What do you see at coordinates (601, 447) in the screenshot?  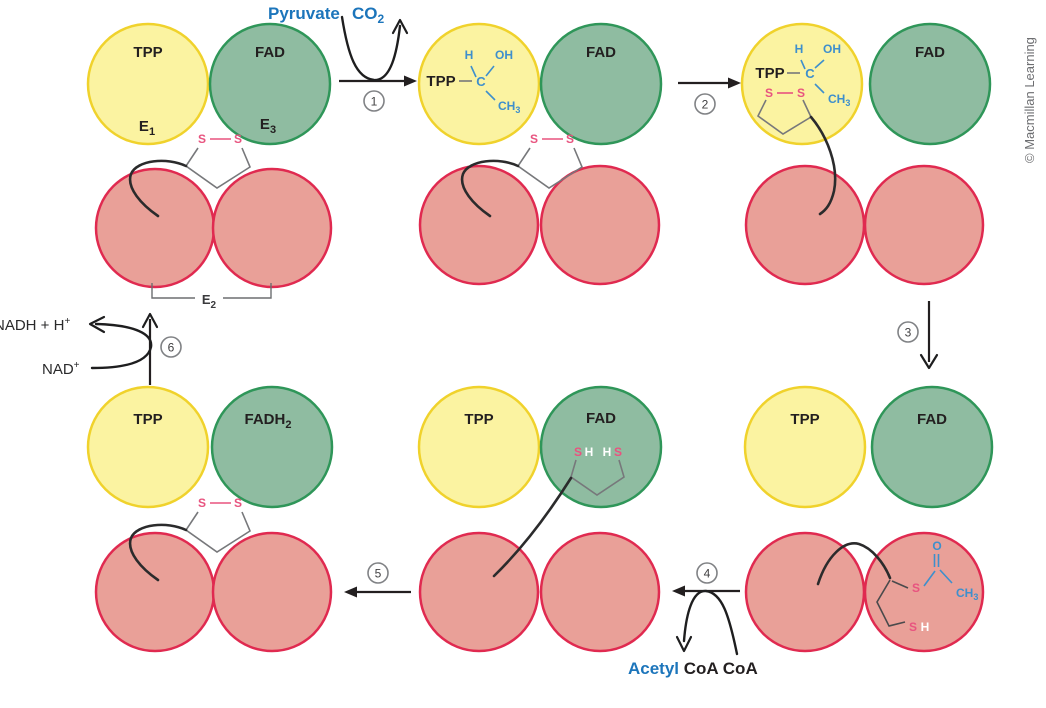 I see `fad-circle-s5` at bounding box center [601, 447].